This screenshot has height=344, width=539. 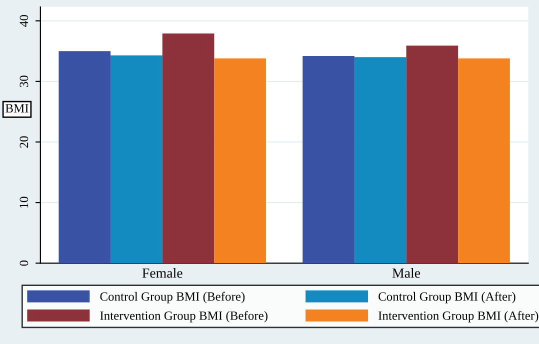 What do you see at coordinates (447, 298) in the screenshot?
I see `legend-label: Control Group BMI (After)` at bounding box center [447, 298].